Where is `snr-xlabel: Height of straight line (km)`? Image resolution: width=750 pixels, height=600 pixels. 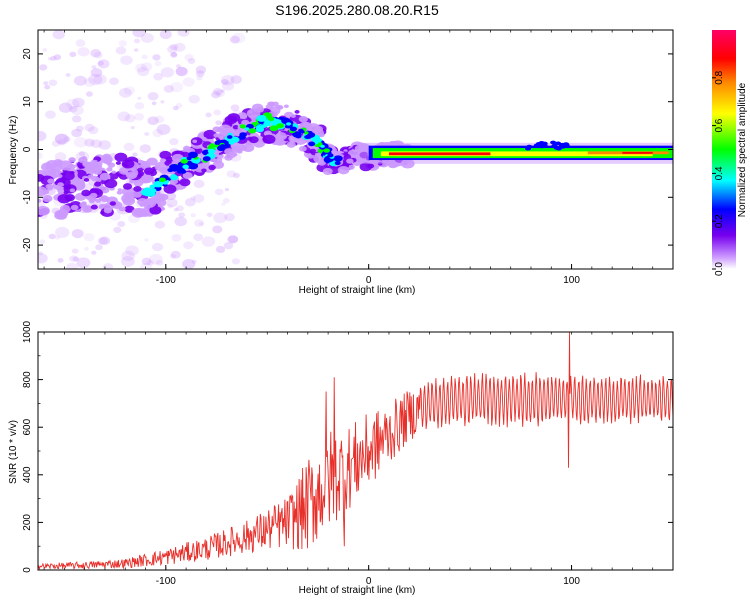 snr-xlabel: Height of straight line (km) is located at coordinates (357, 590).